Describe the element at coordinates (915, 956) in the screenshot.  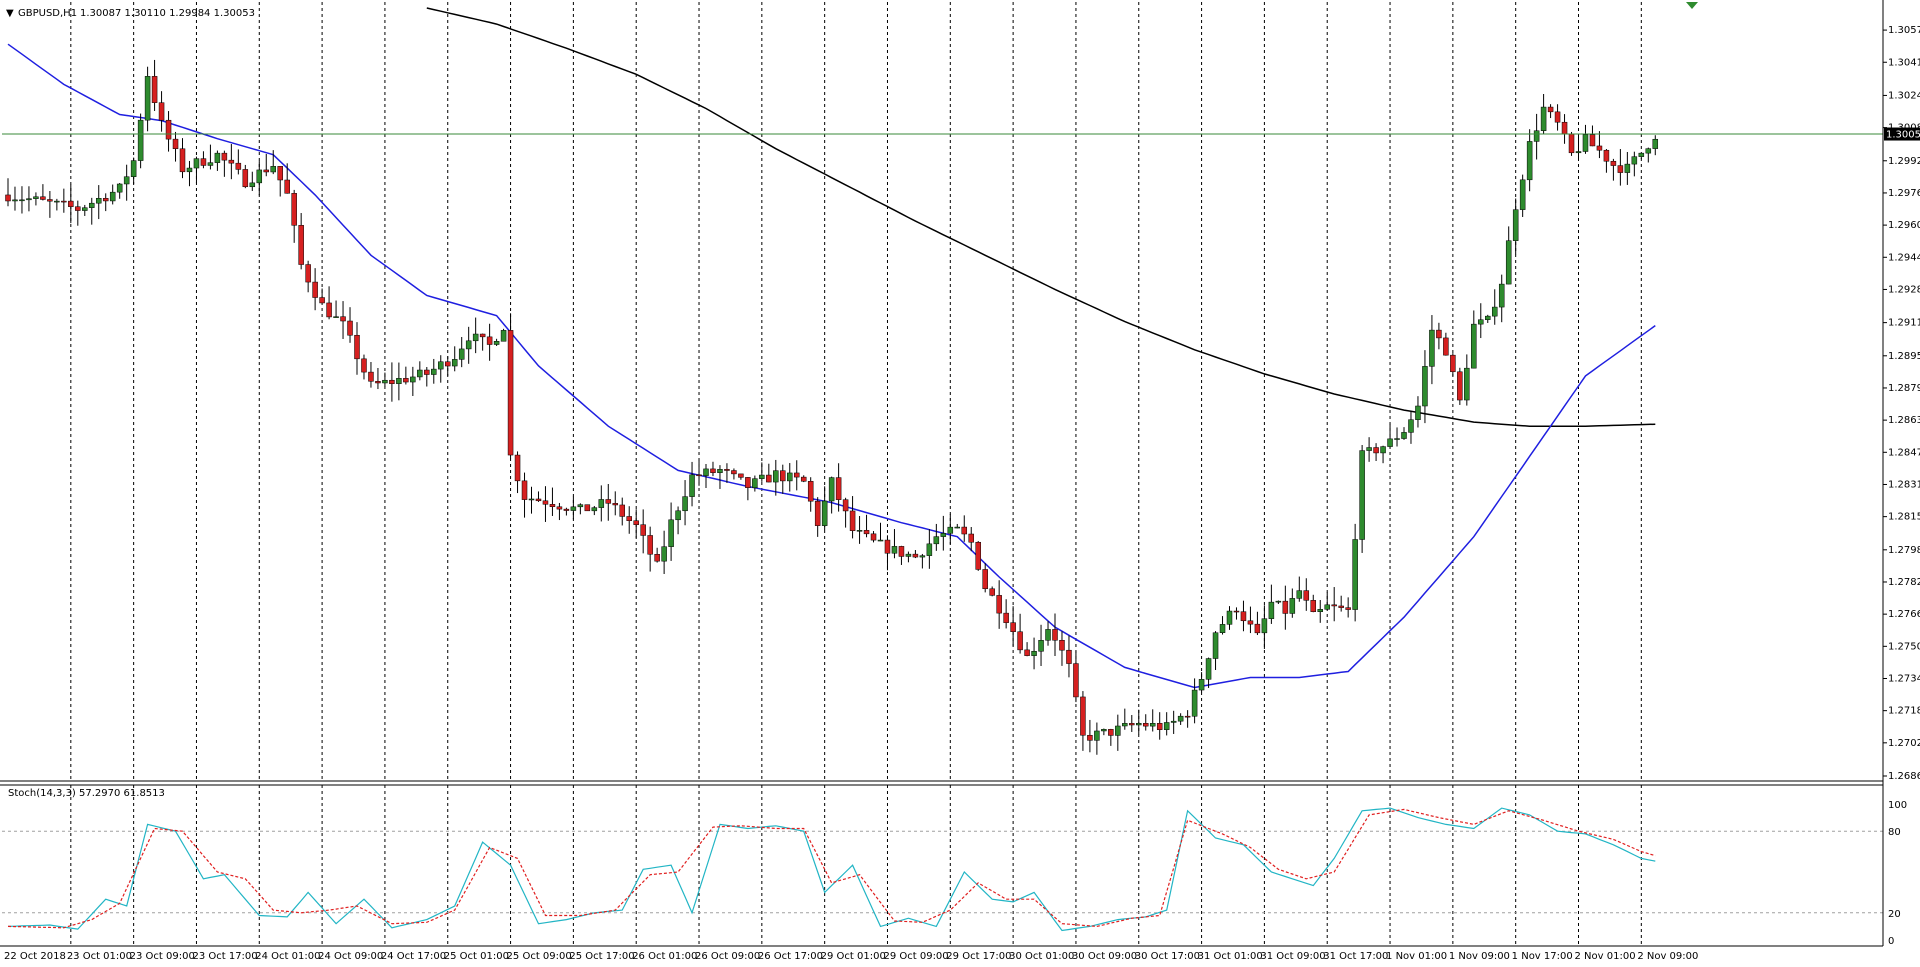
I see `x-tick-label: 29 Oct 09:00` at that location.